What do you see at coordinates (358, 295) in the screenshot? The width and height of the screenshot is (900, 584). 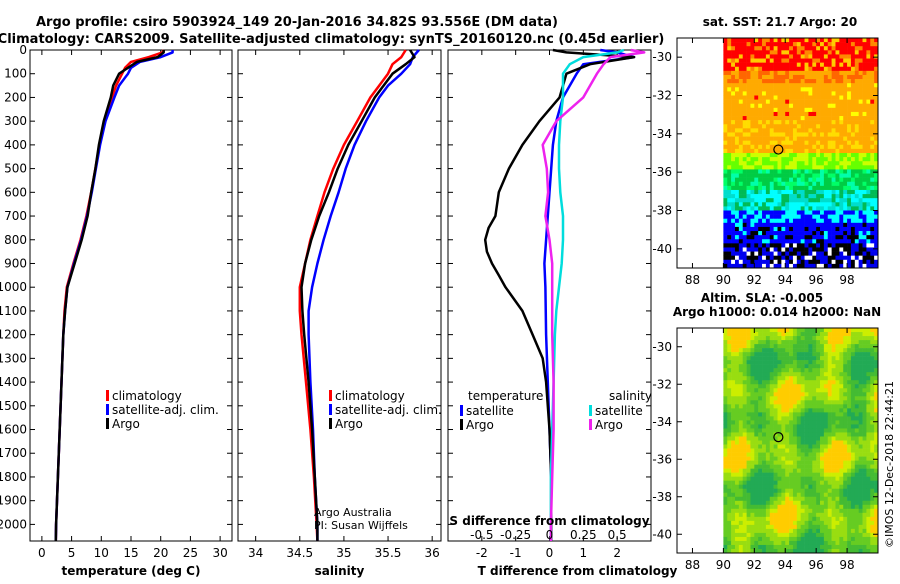 I see `series-line-argo` at bounding box center [358, 295].